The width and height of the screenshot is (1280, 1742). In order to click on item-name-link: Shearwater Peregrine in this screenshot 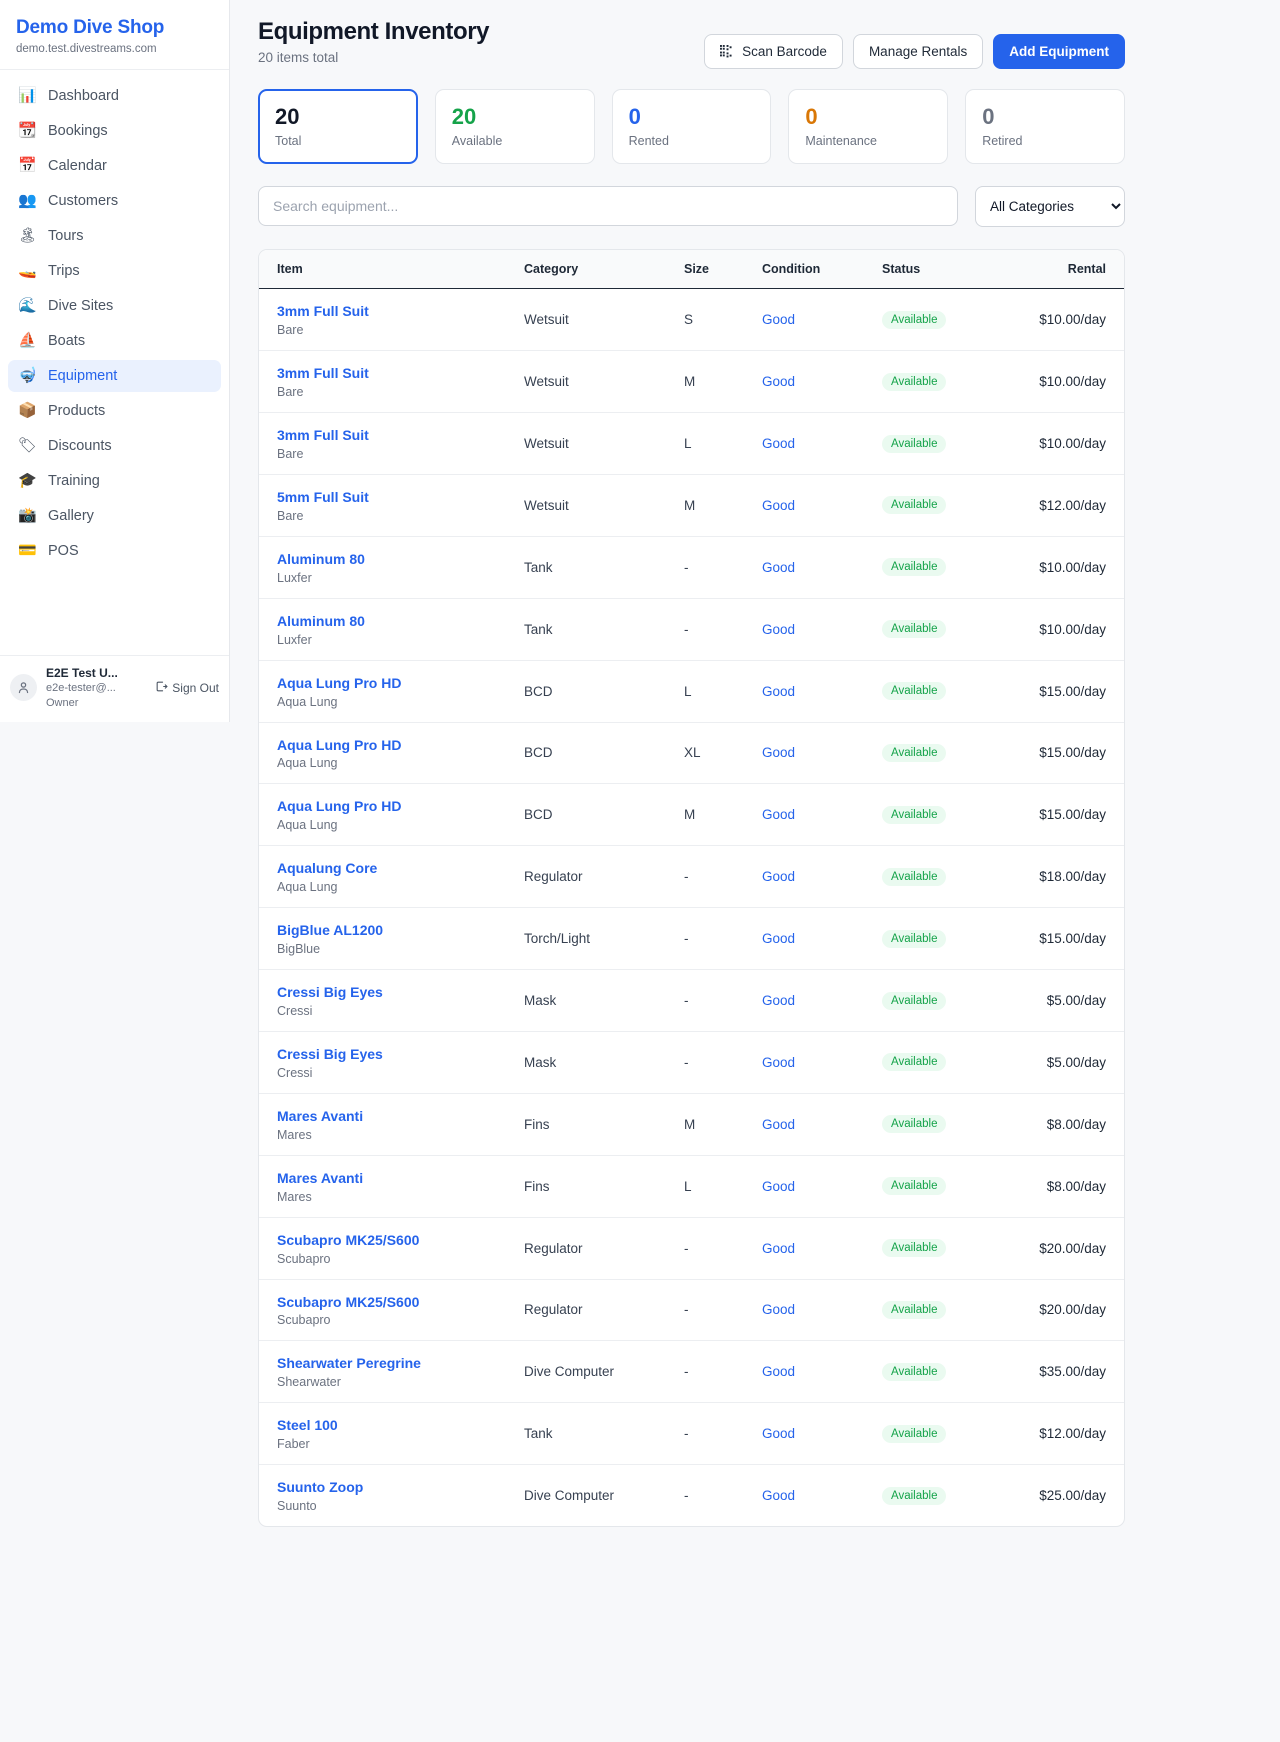, I will do `click(349, 1363)`.